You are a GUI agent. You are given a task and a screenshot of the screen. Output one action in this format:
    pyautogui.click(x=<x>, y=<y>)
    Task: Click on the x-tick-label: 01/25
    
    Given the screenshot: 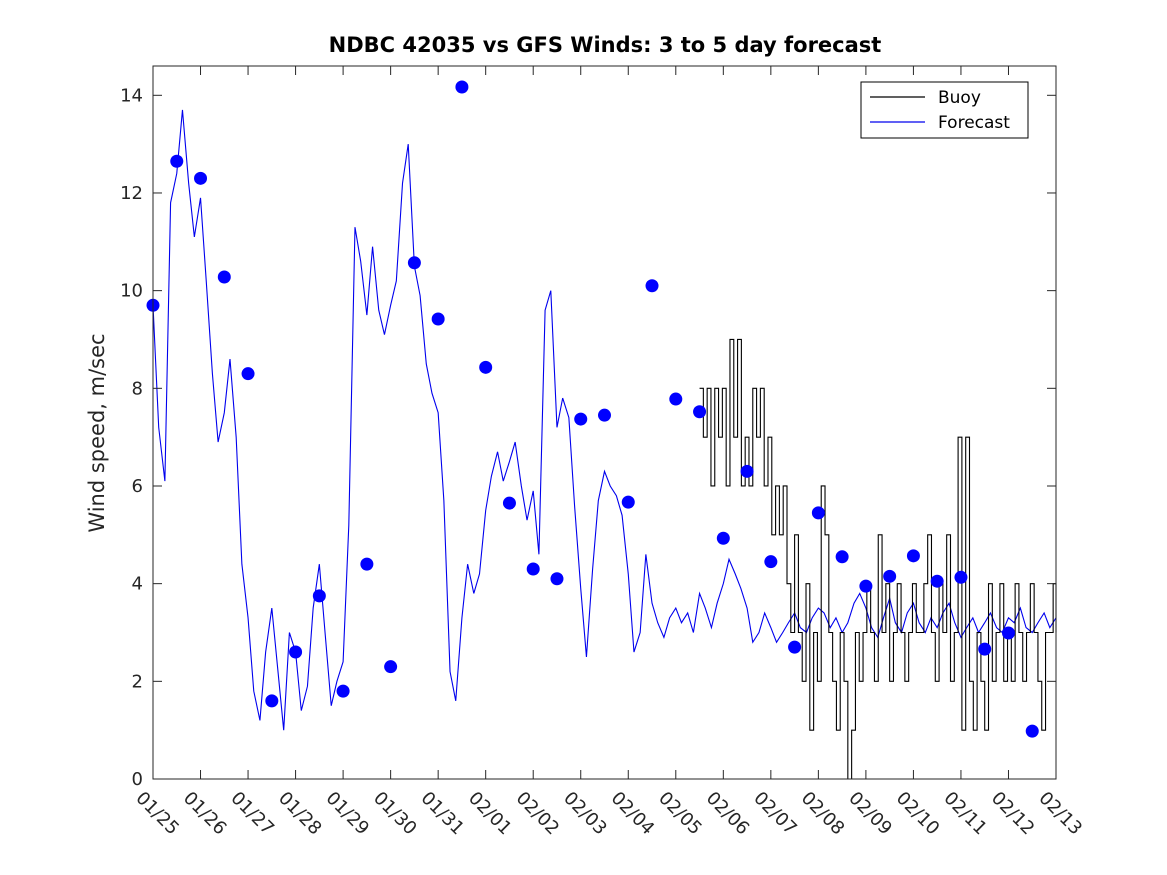 What is the action you would take?
    pyautogui.click(x=157, y=814)
    